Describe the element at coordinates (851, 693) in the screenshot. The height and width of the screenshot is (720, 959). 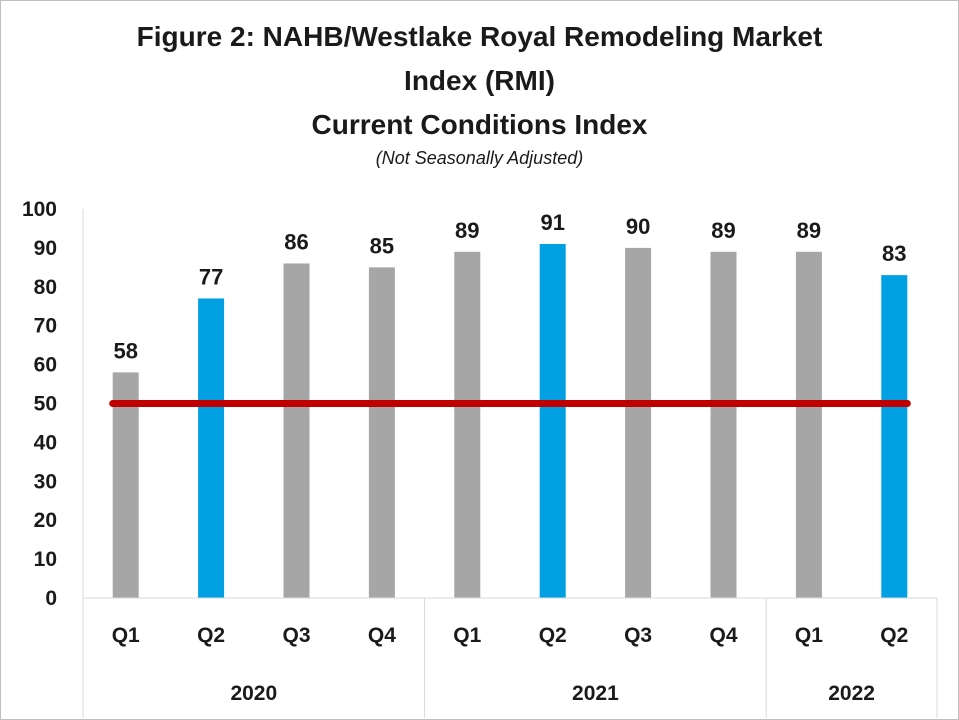
I see `year-label: 2022` at that location.